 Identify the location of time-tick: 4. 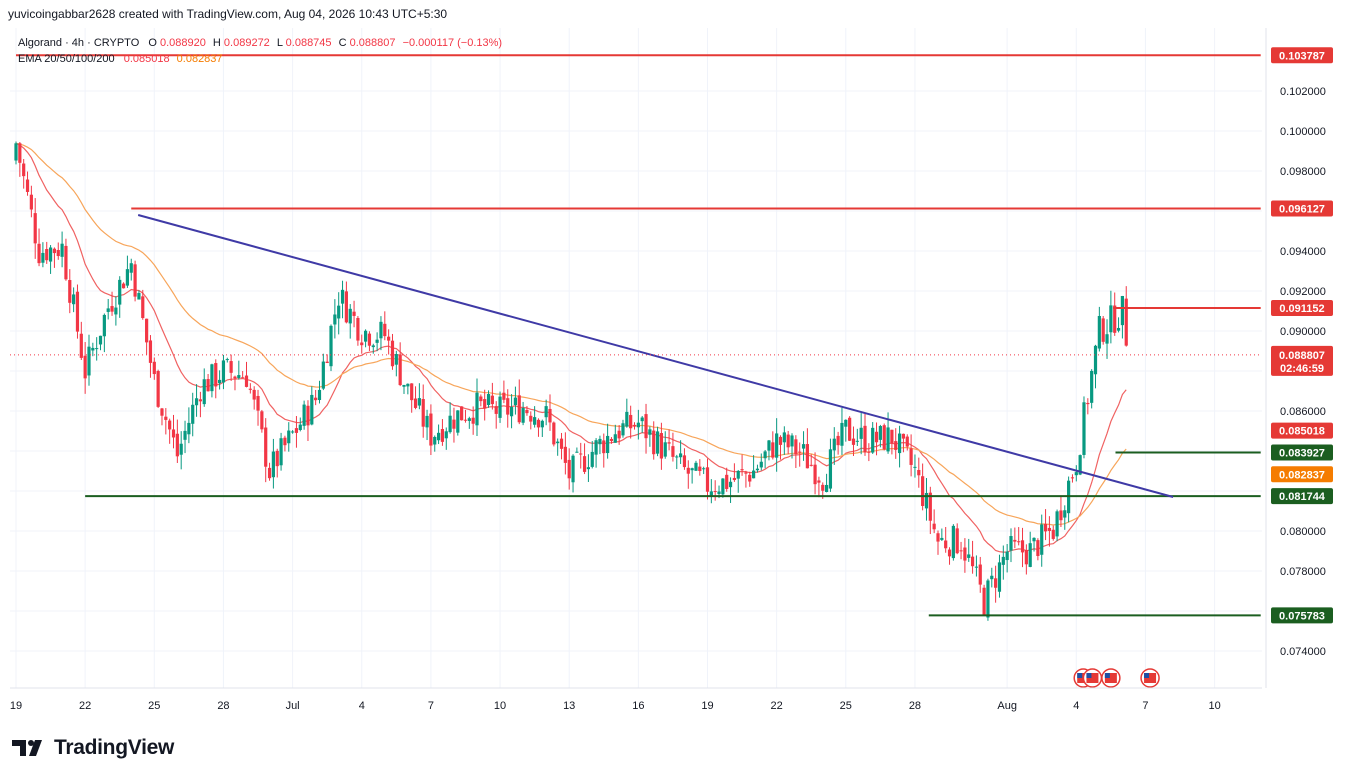
(1076, 706).